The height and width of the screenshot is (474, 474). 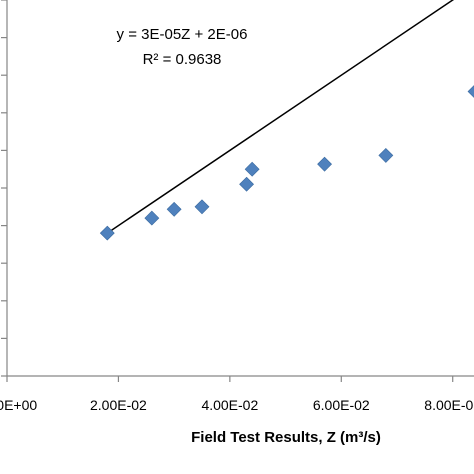 I want to click on trendline-equation: y = 3E-05Z + 2E-06, so click(x=182, y=34).